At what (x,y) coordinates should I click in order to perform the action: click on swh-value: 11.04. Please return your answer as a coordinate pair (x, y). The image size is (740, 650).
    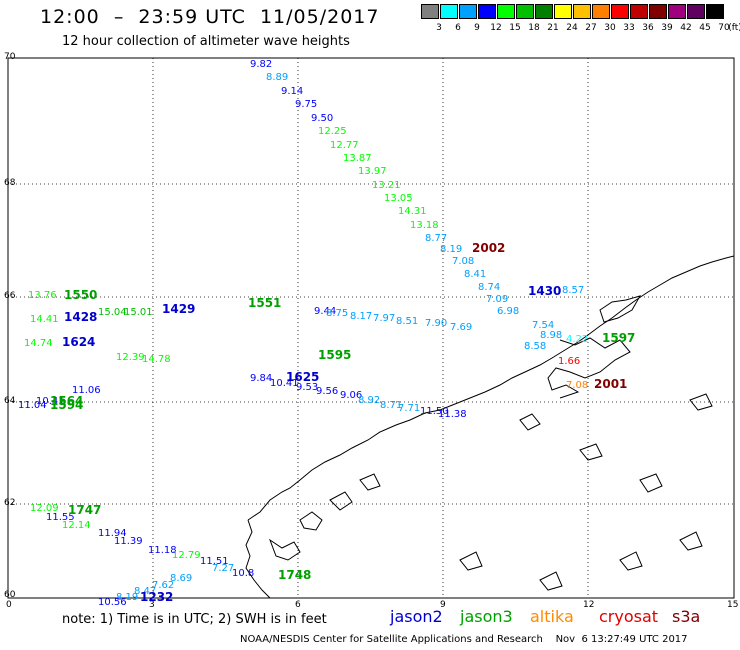
    Looking at the image, I should click on (32, 405).